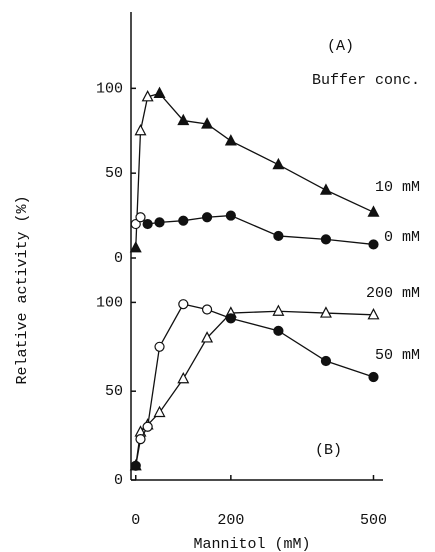 The width and height of the screenshot is (435, 552). Describe the element at coordinates (393, 293) in the screenshot. I see `series-label: 200 mM` at that location.